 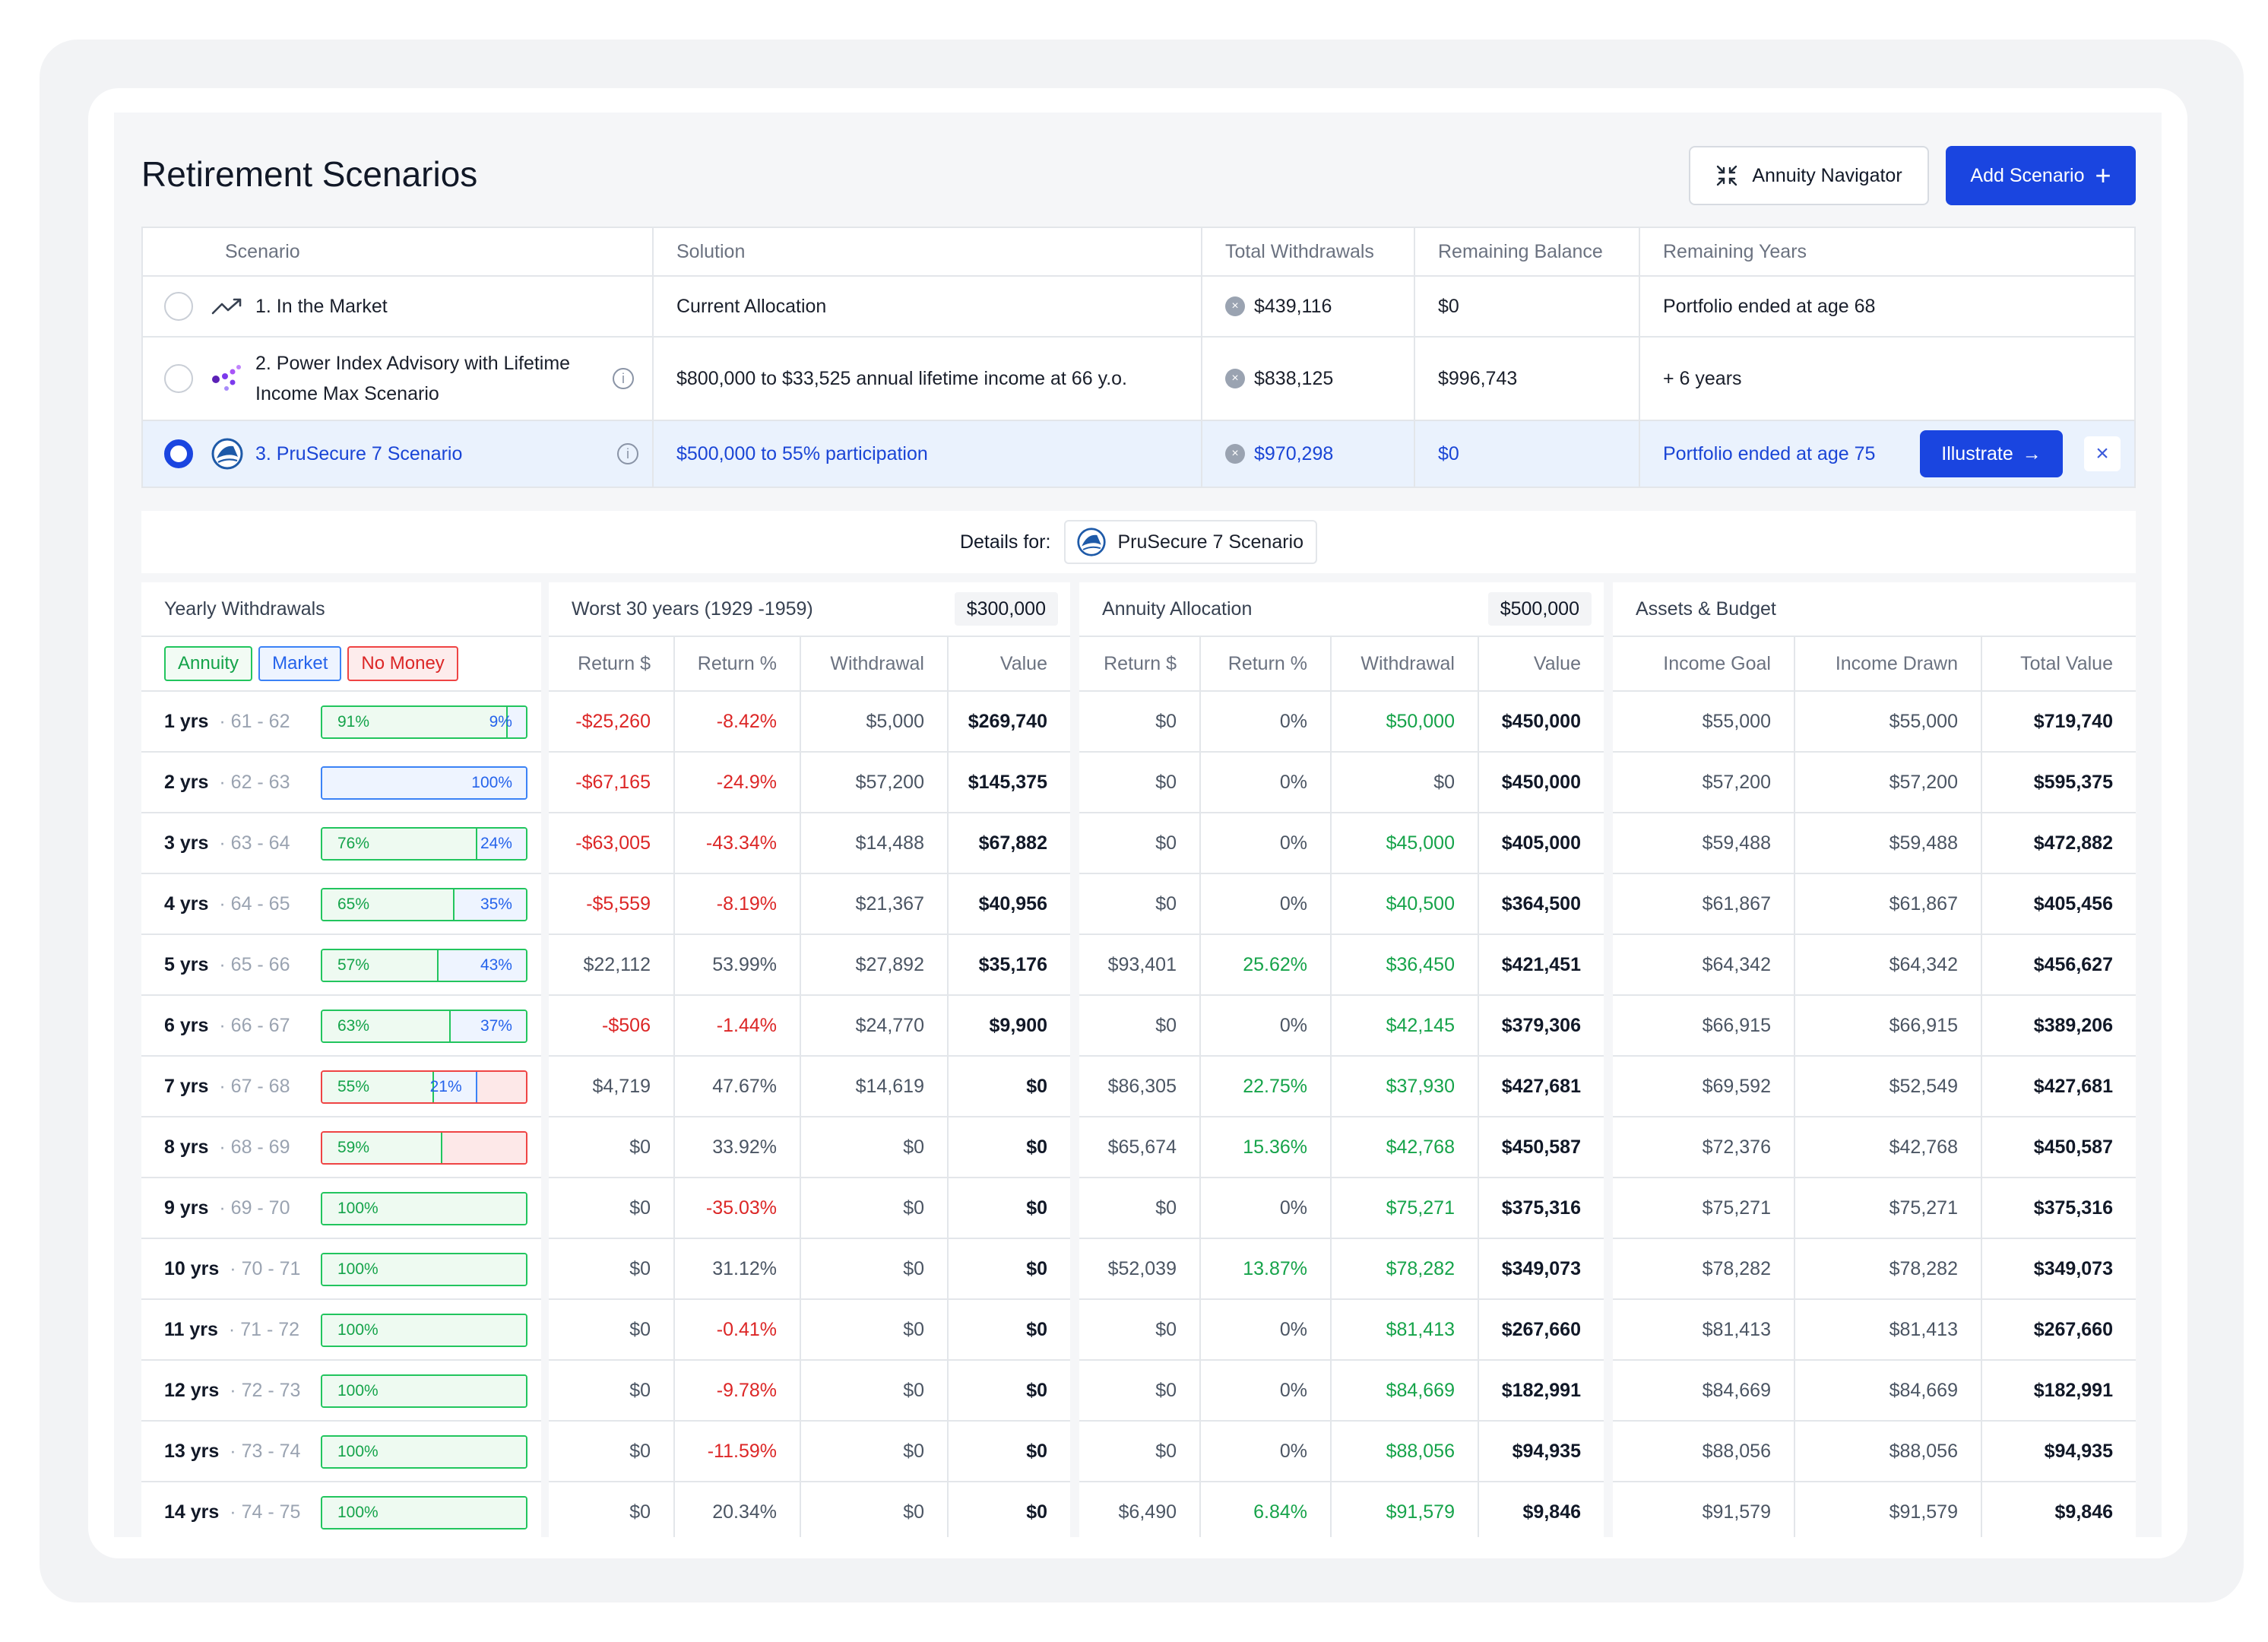 I want to click on plus-icon: +, so click(x=2103, y=175).